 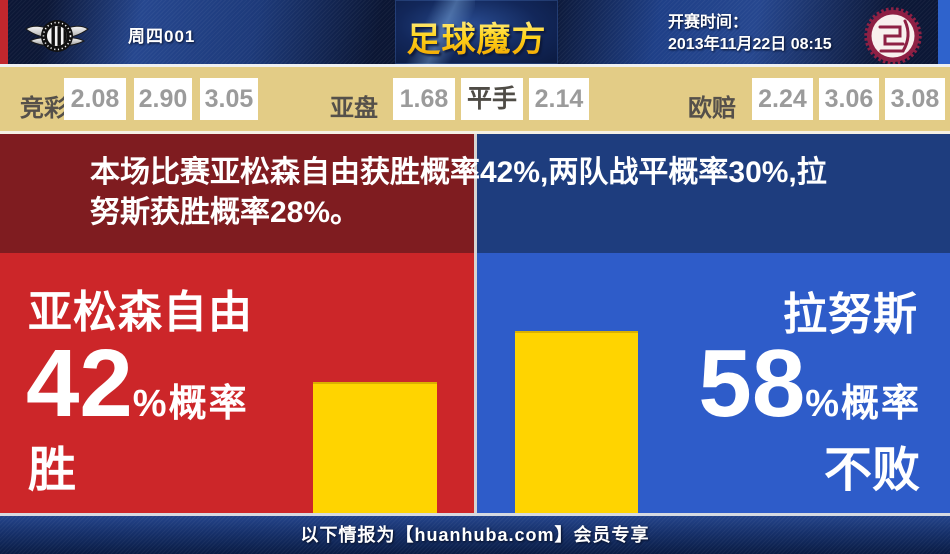 What do you see at coordinates (44, 108) in the screenshot?
I see `odds-group-label-jingcai: 竞彩` at bounding box center [44, 108].